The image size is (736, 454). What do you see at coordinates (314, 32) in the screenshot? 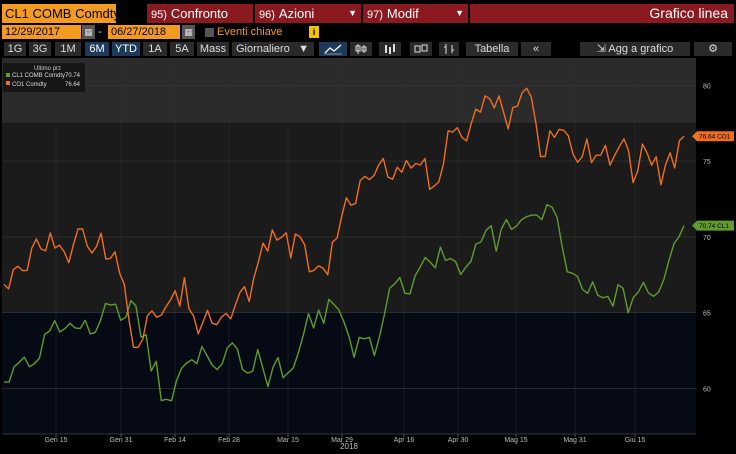
I see `info-icon: i` at bounding box center [314, 32].